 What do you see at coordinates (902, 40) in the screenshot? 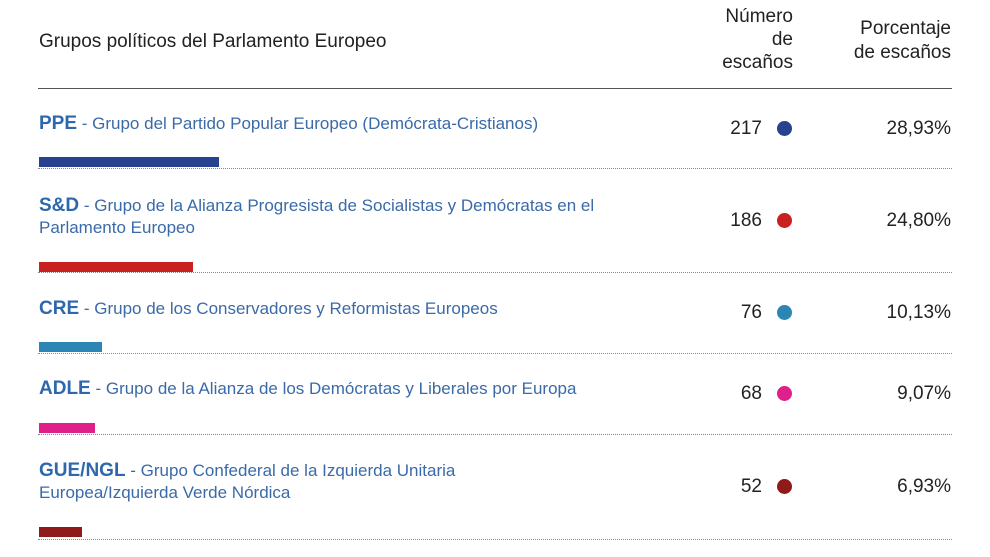
I see `header-pct-label: Porcentaje de escaños` at bounding box center [902, 40].